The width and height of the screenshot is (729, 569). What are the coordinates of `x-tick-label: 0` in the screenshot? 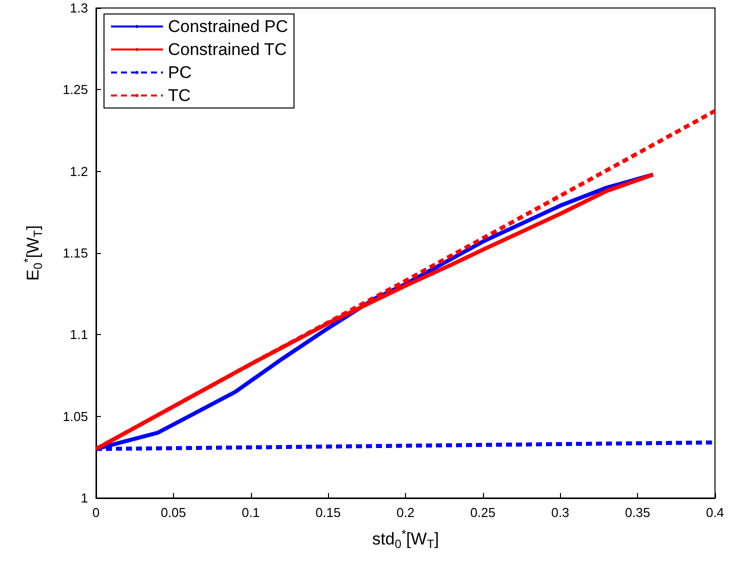 It's located at (96, 512).